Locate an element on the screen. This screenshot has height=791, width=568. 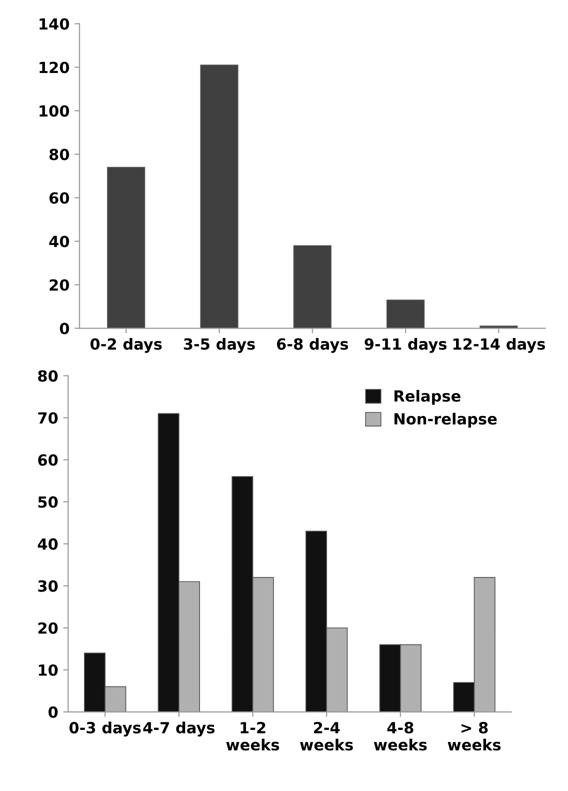
x-tick-label: 12-14 days is located at coordinates (499, 345).